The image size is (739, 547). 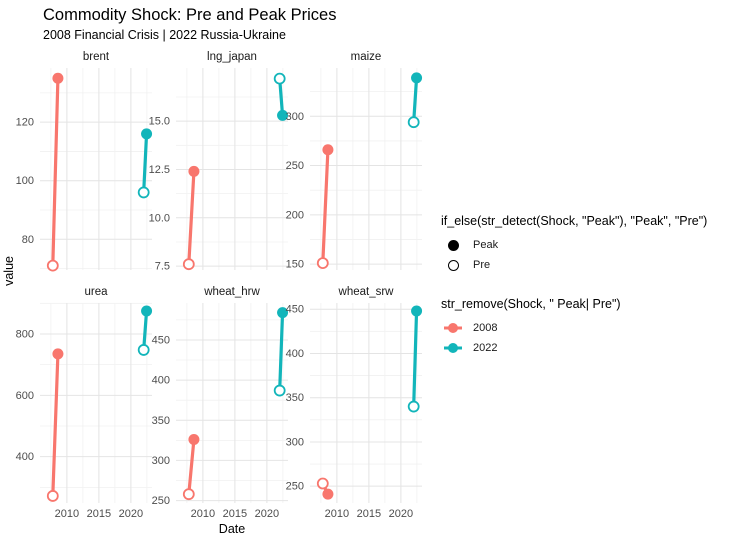 What do you see at coordinates (322, 263) in the screenshot?
I see `maize-2008-pre-point` at bounding box center [322, 263].